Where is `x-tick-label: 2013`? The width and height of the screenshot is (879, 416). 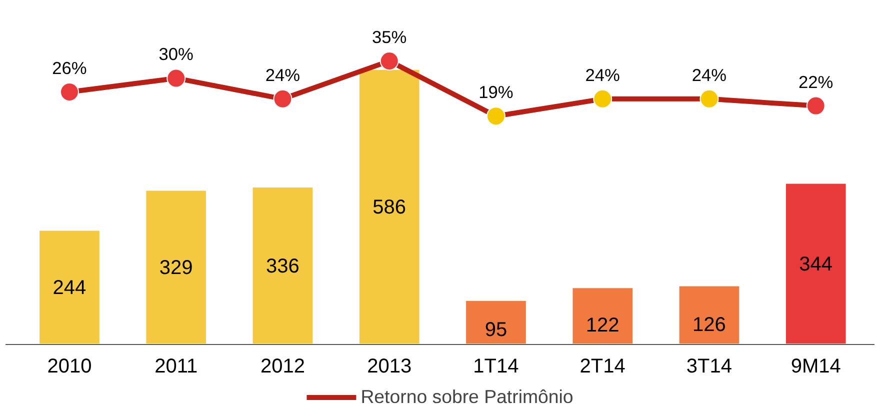
x-tick-label: 2013 is located at coordinates (389, 367).